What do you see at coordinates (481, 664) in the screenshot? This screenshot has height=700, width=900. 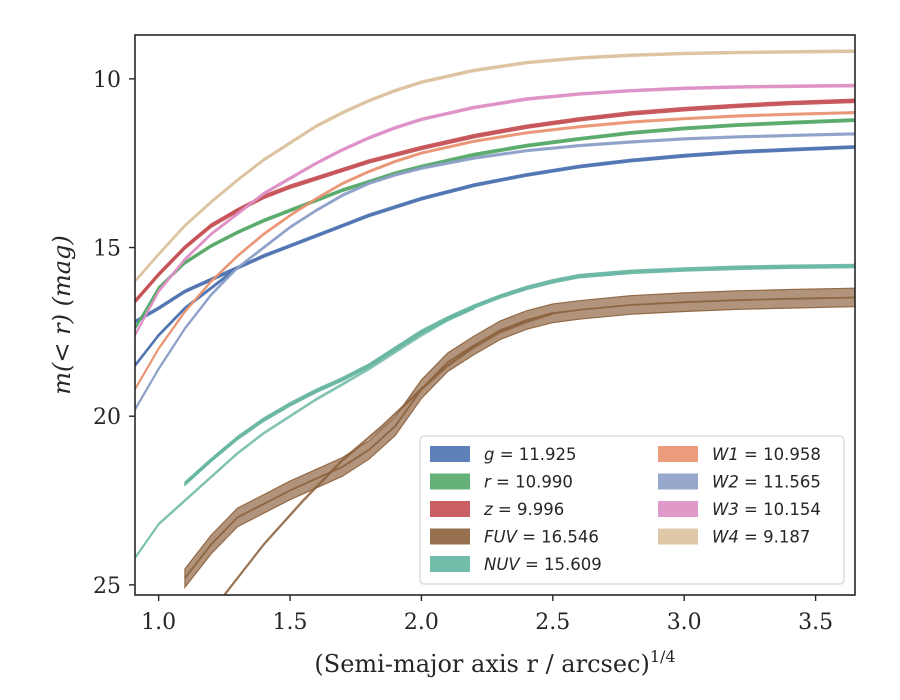 I see `x-axis-label-text: (Semi-major axis r / arcsec)` at bounding box center [481, 664].